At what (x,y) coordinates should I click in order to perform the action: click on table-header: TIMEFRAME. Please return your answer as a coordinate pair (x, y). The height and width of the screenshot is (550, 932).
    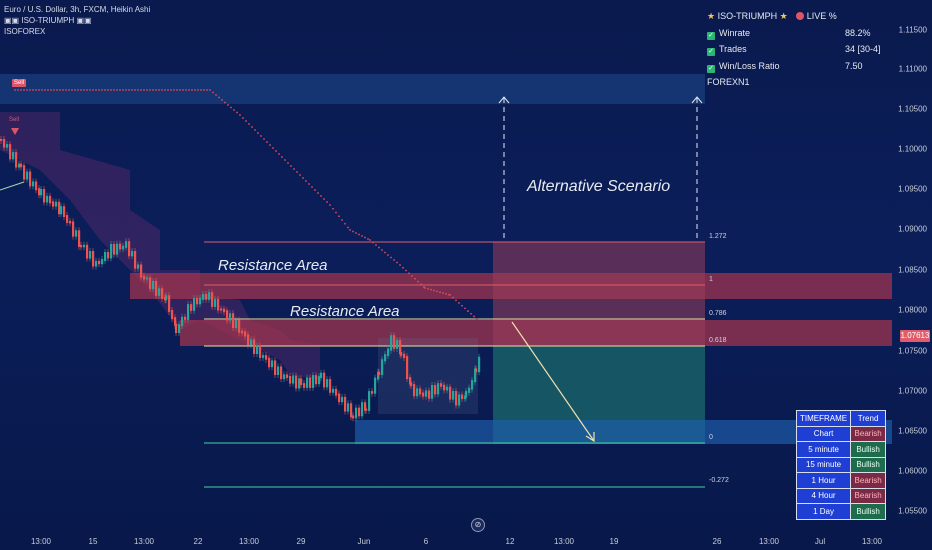
    Looking at the image, I should click on (823, 418).